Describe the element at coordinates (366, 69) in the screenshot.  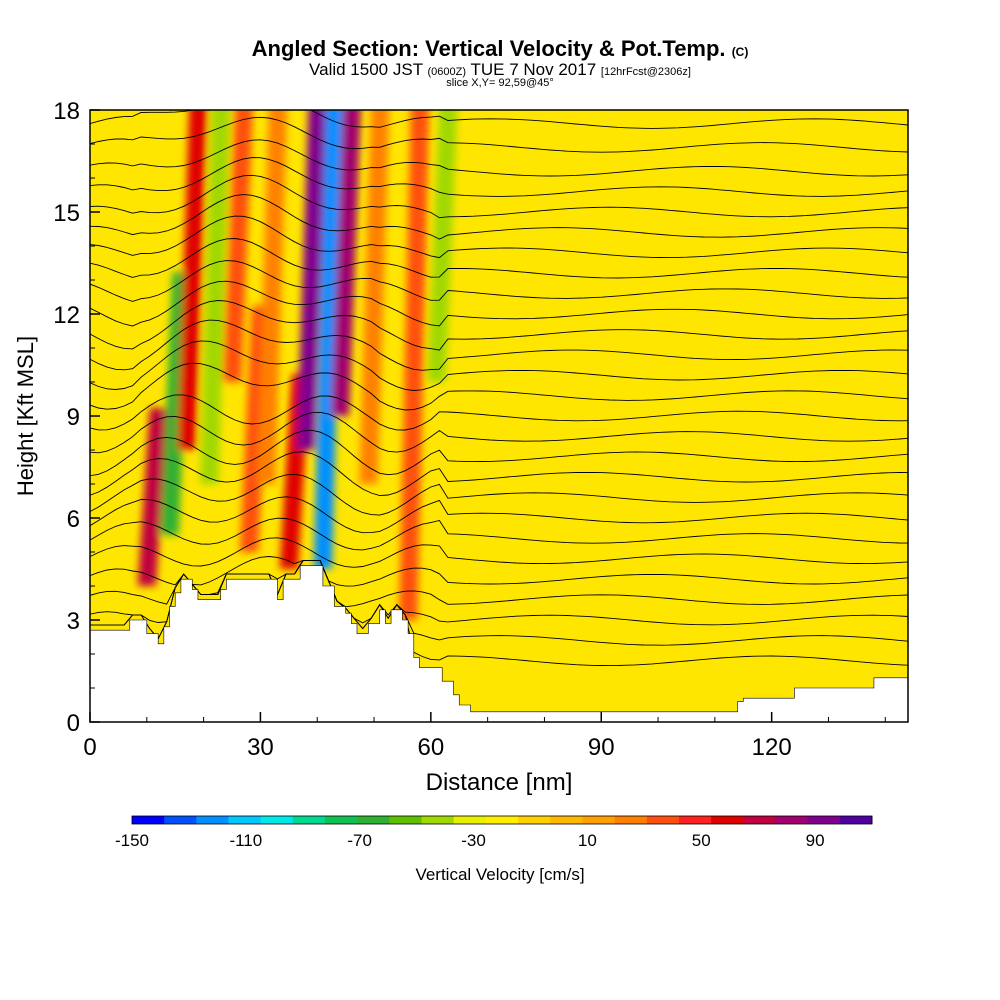
I see `valid-prefix: Valid 1500 JST` at that location.